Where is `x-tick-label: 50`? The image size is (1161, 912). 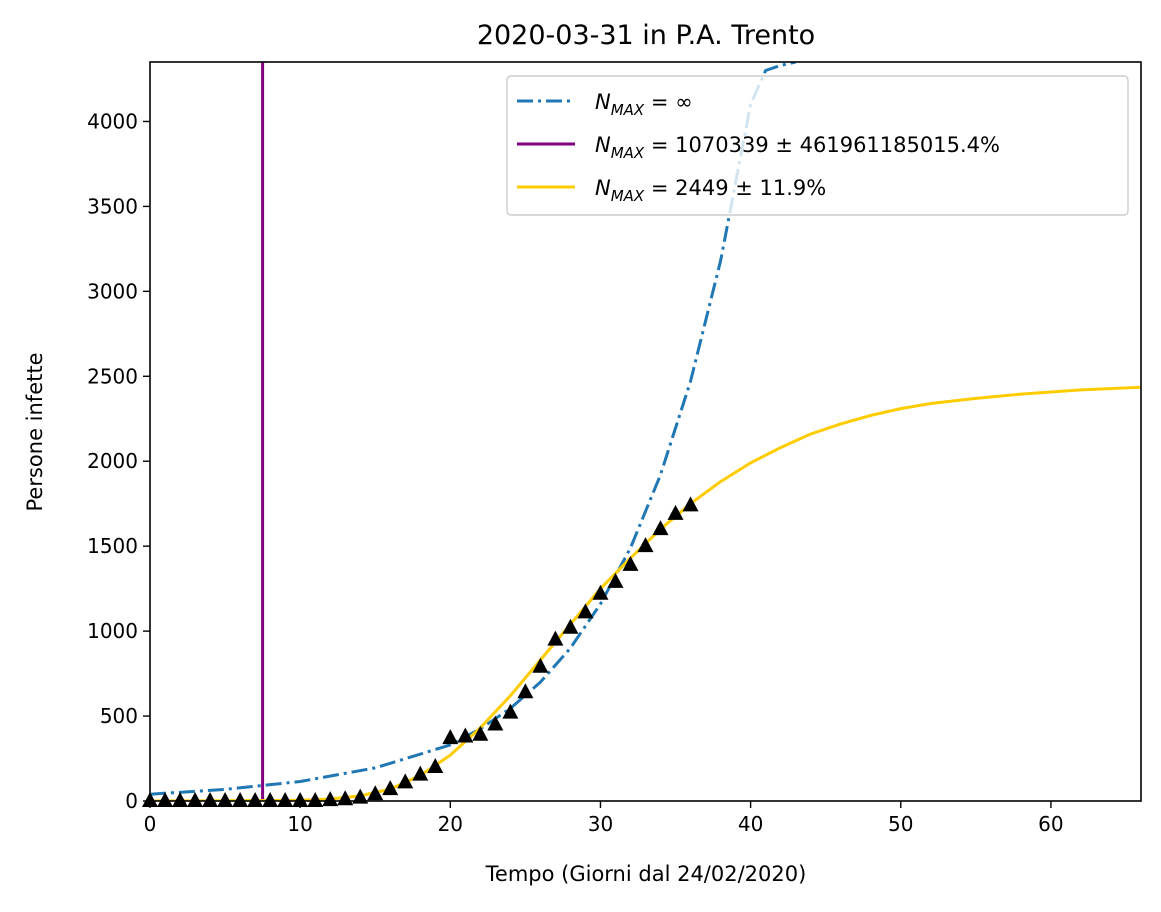 x-tick-label: 50 is located at coordinates (900, 824).